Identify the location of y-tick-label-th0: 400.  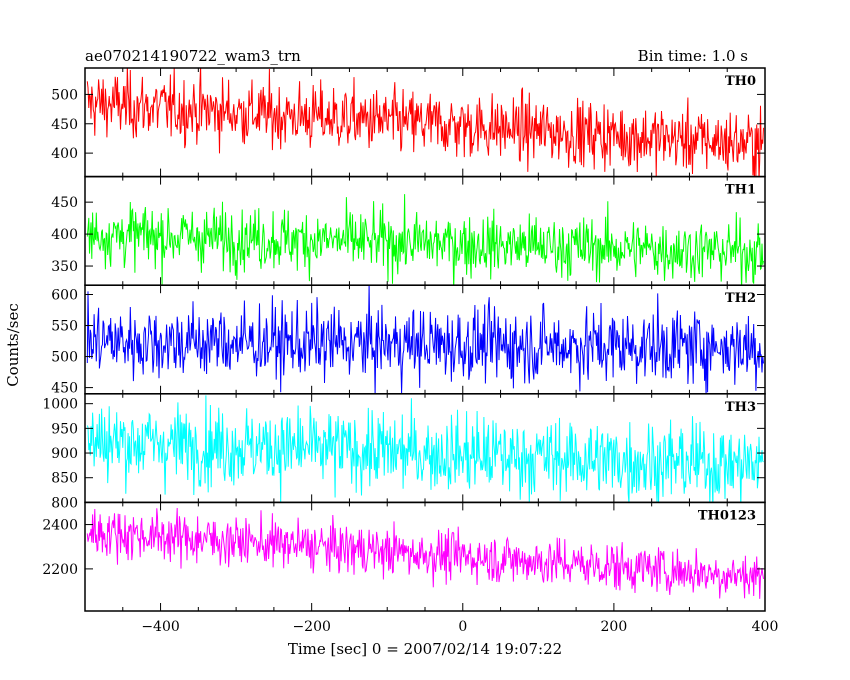
(64, 154).